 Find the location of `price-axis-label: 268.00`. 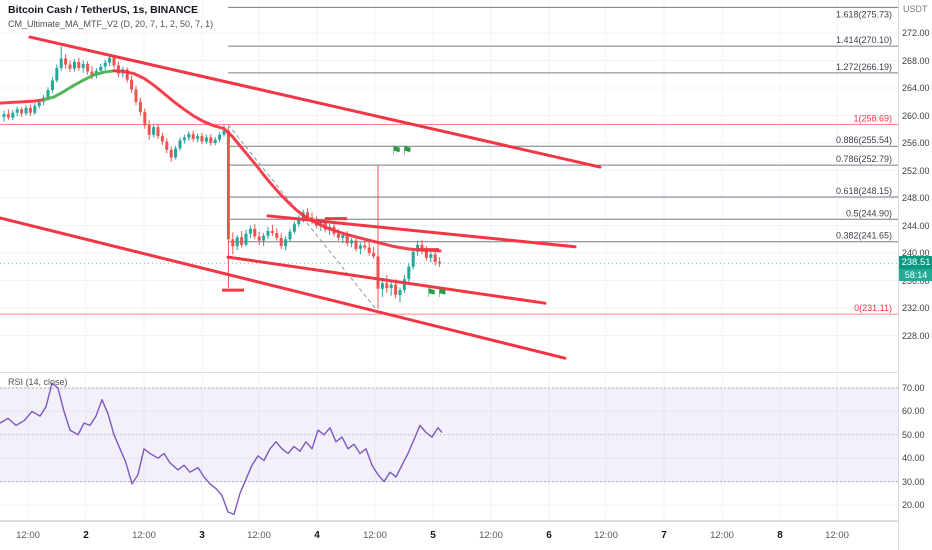

price-axis-label: 268.00 is located at coordinates (916, 60).